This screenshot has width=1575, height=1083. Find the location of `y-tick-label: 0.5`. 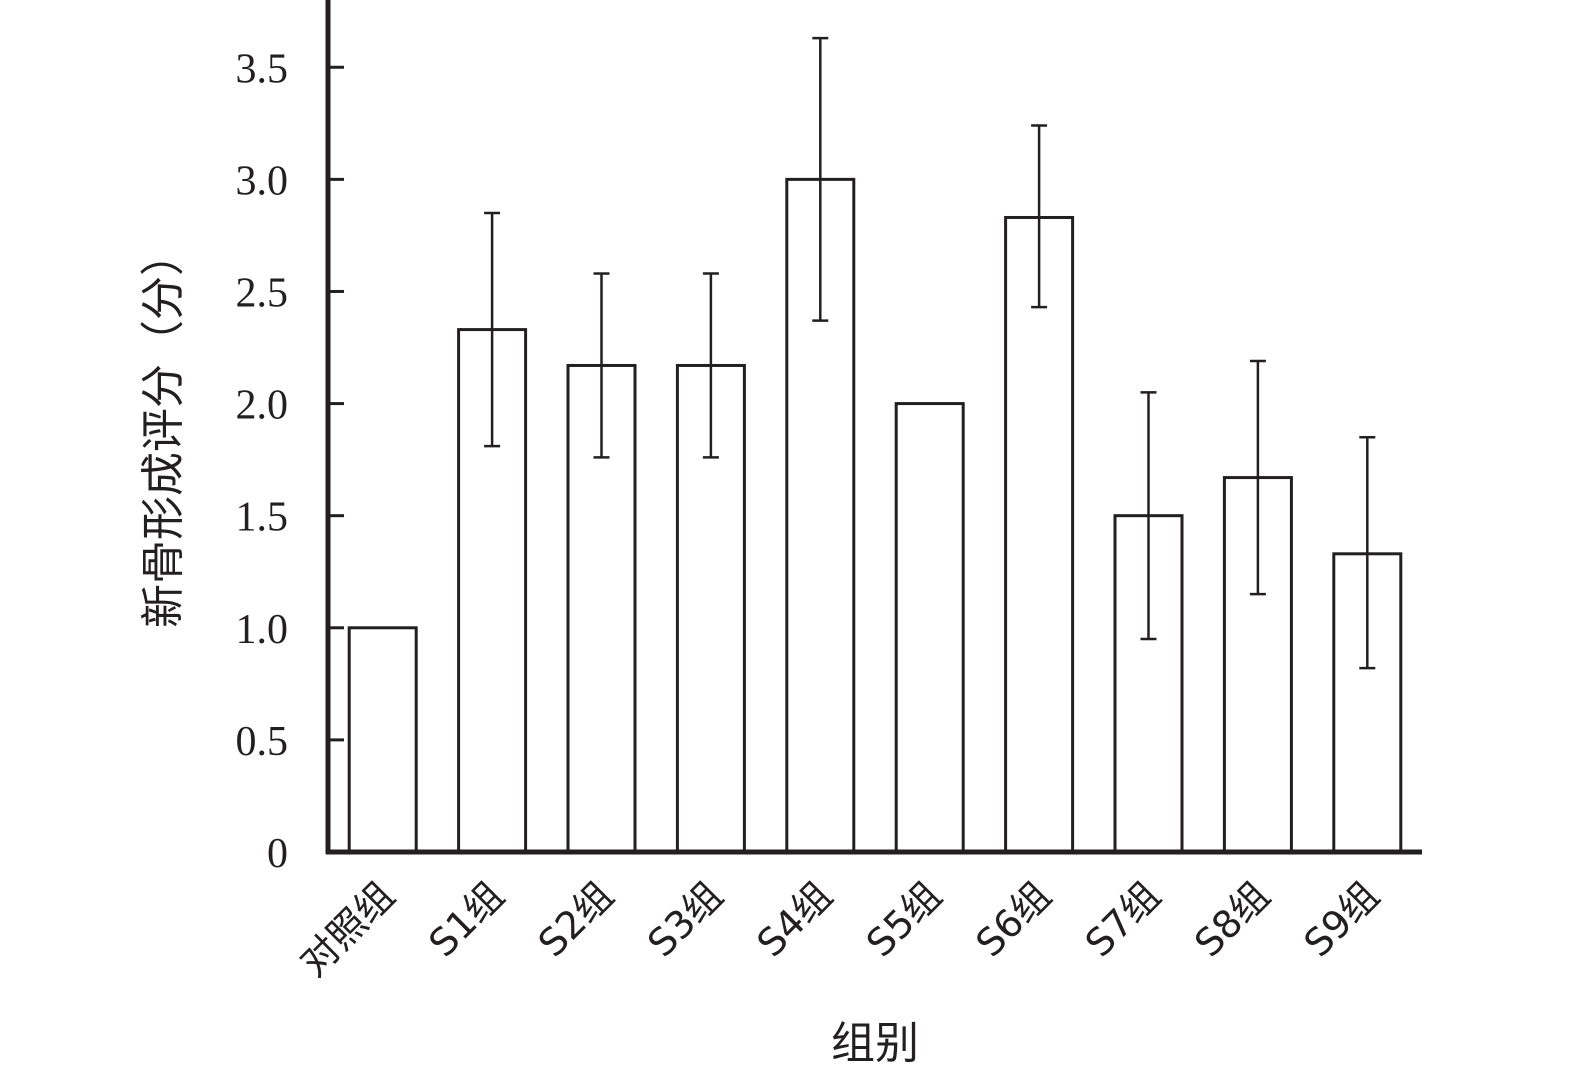

y-tick-label: 0.5 is located at coordinates (262, 742).